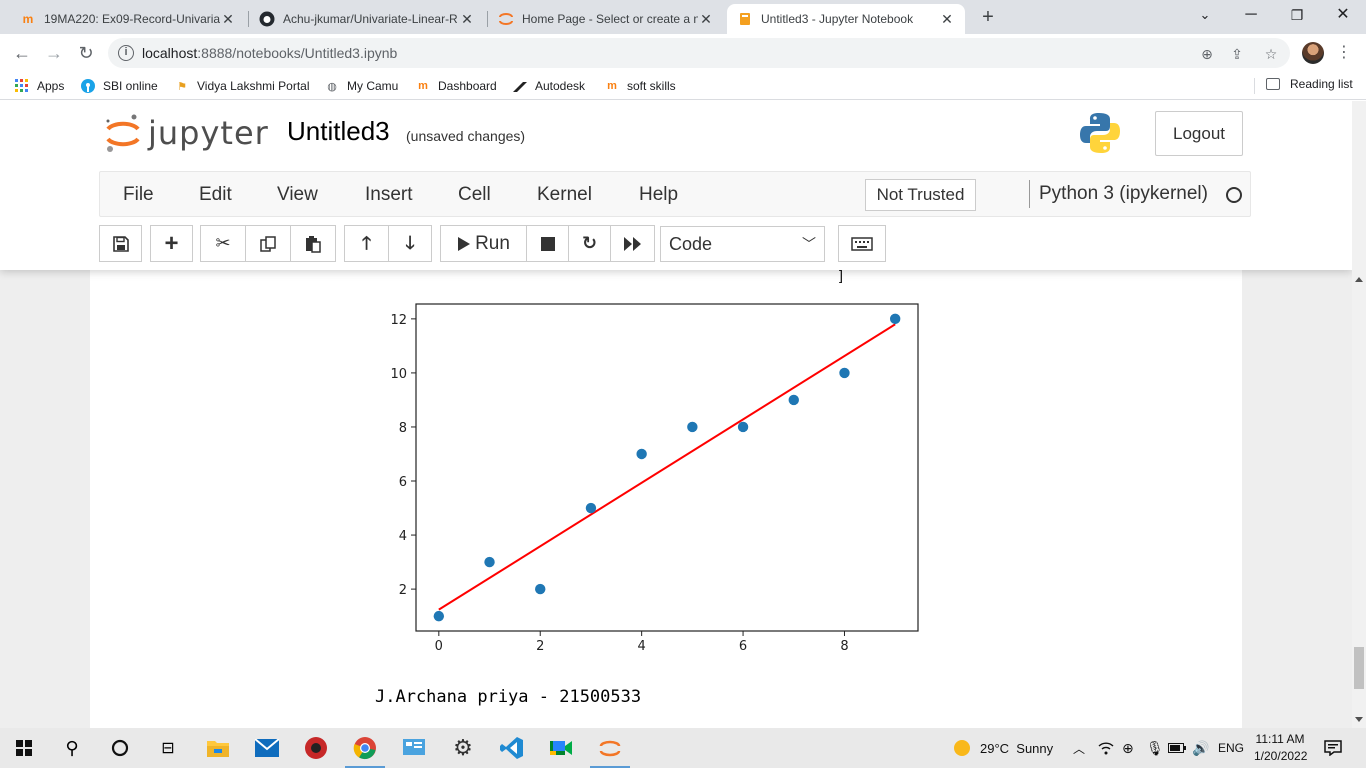 The image size is (1366, 768). What do you see at coordinates (365, 748) in the screenshot?
I see `chrome-icon` at bounding box center [365, 748].